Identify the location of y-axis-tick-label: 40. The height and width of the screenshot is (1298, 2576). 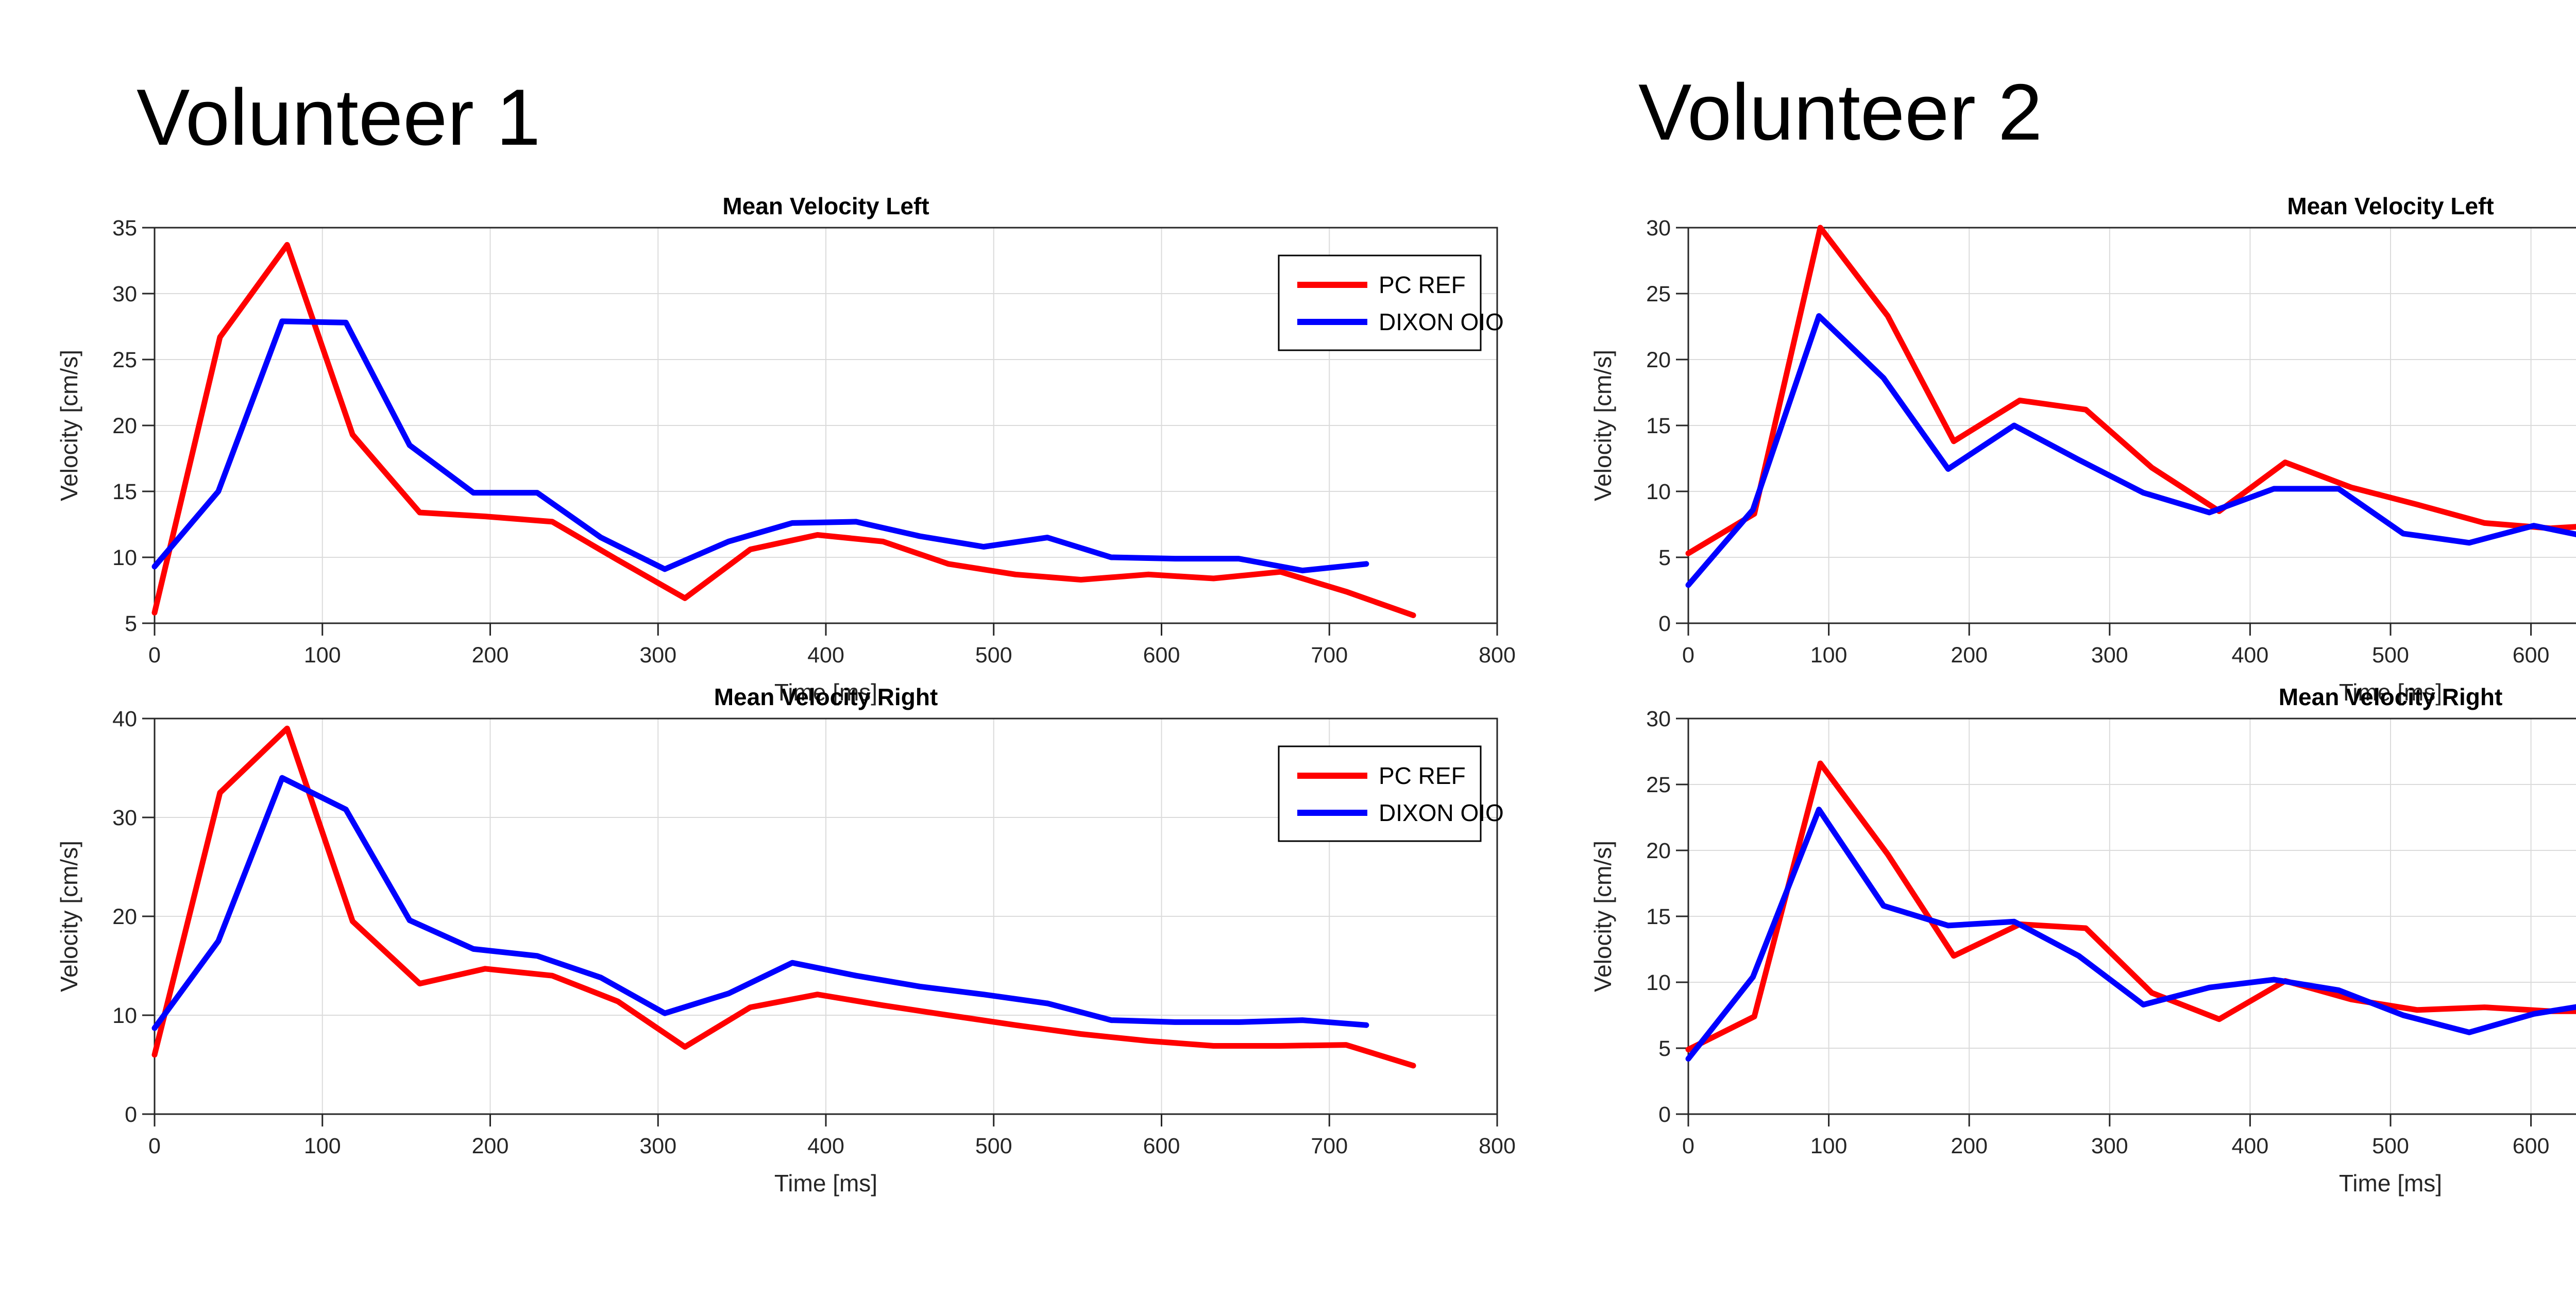
(124, 719).